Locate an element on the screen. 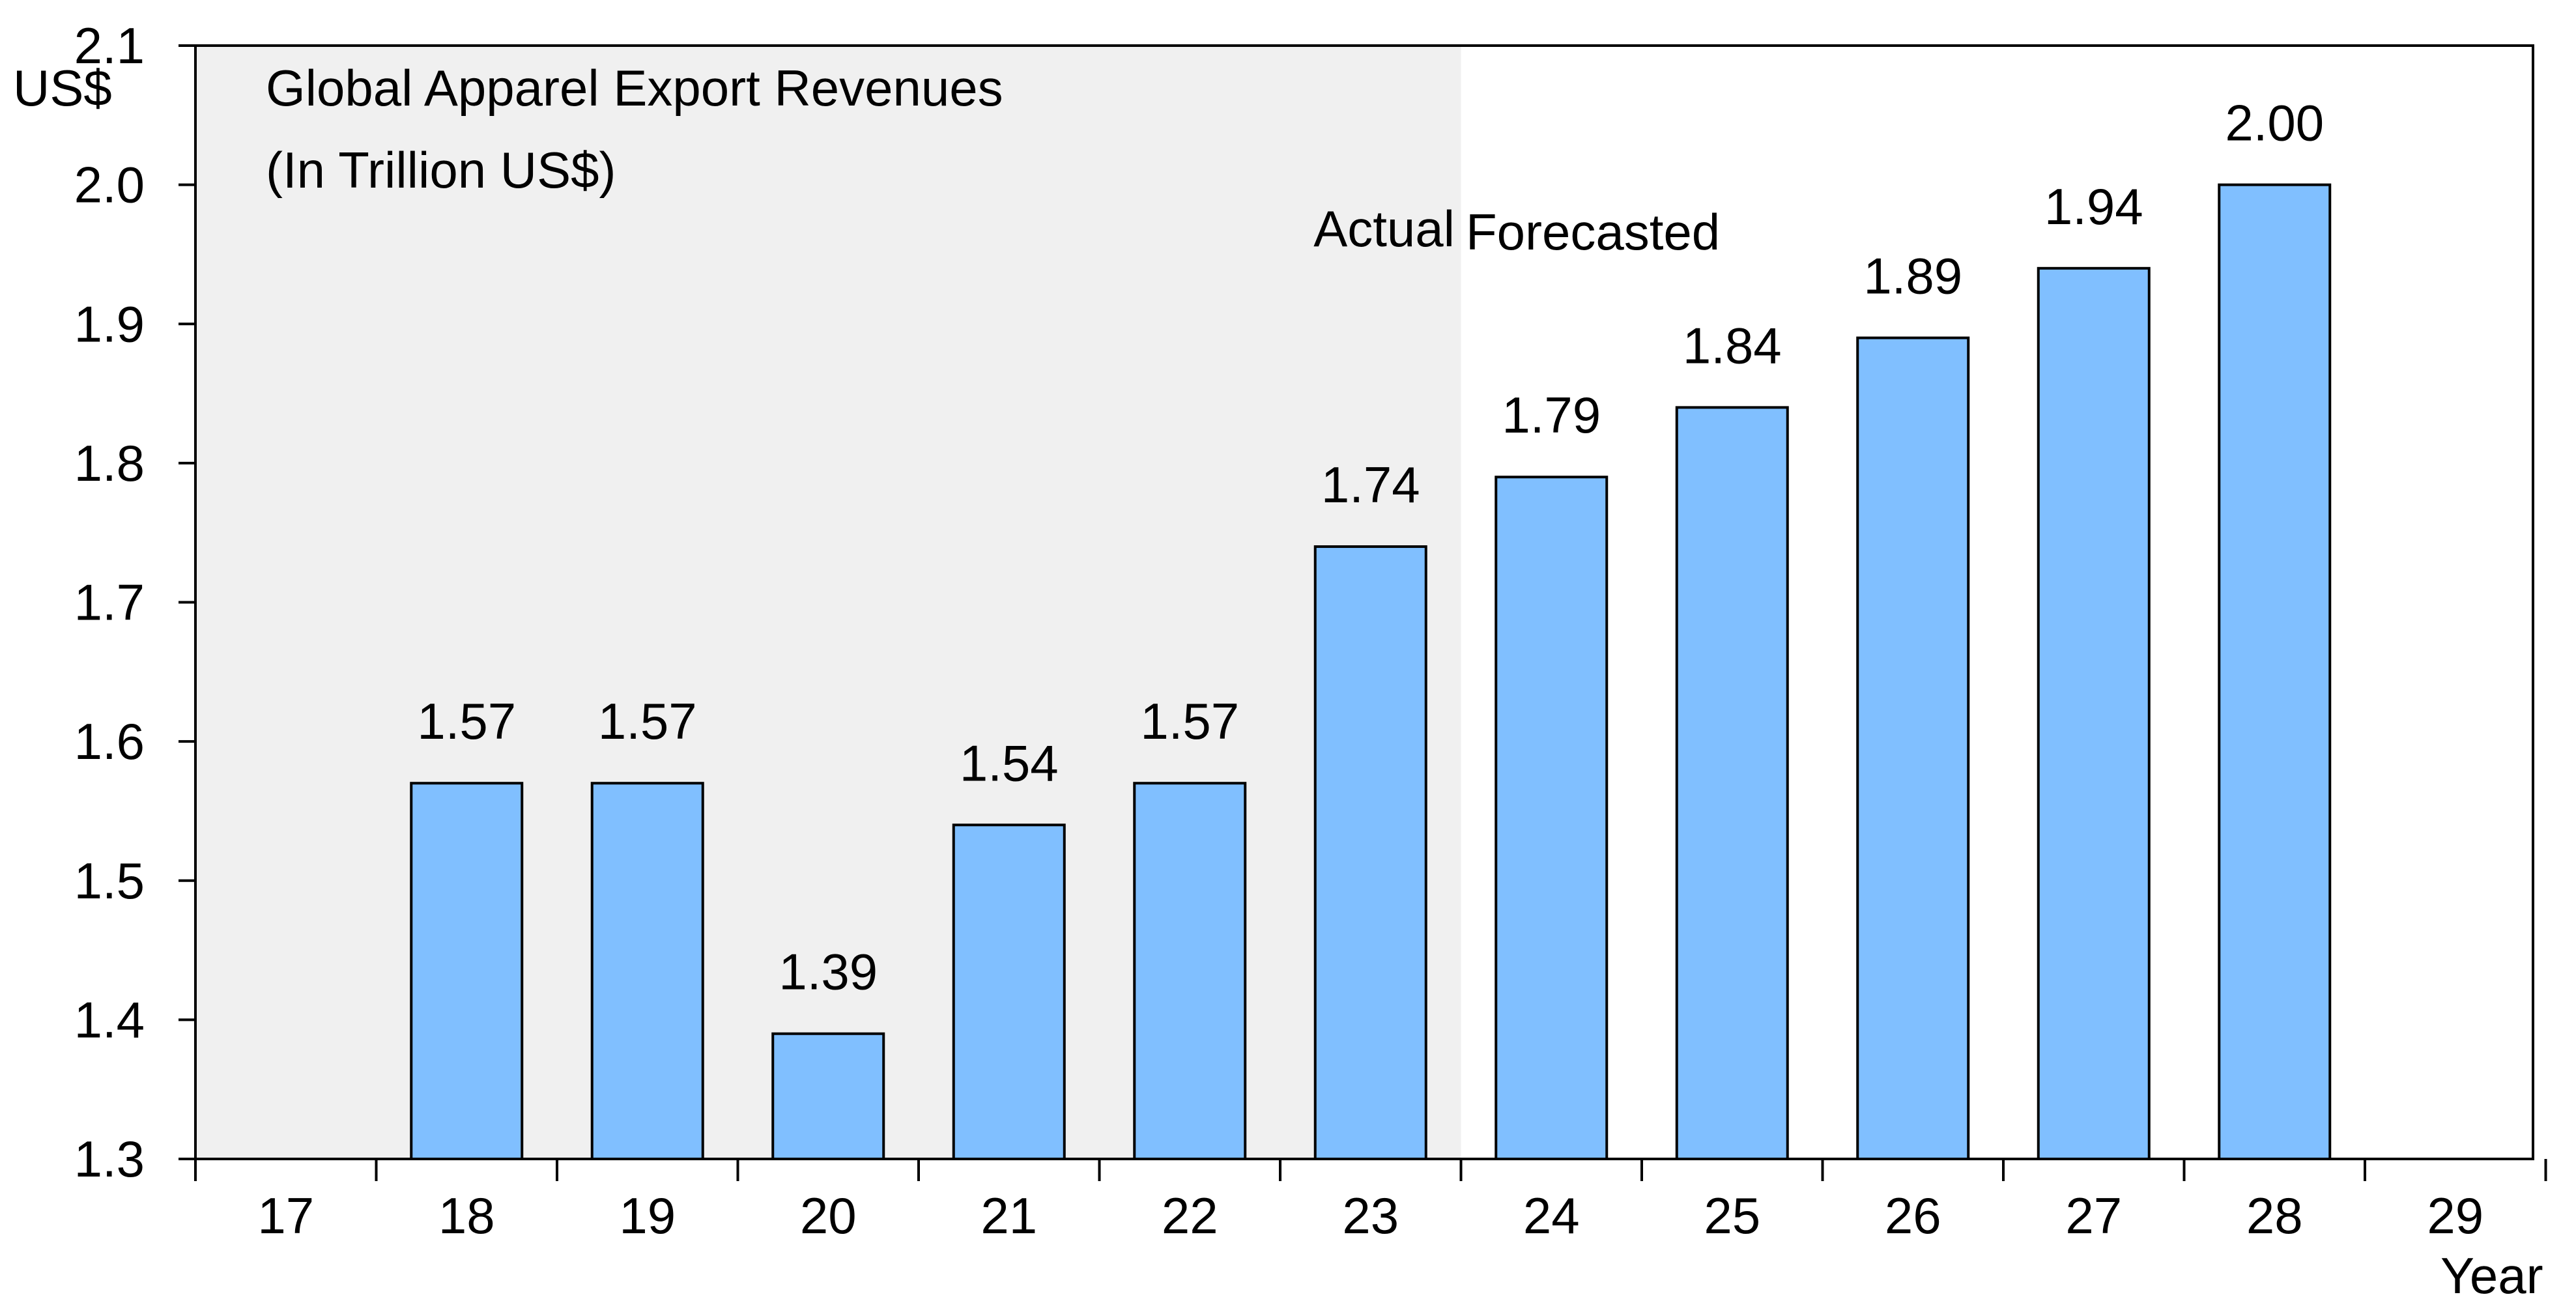 The width and height of the screenshot is (2576, 1314). y-axis-label: US$ is located at coordinates (63, 88).